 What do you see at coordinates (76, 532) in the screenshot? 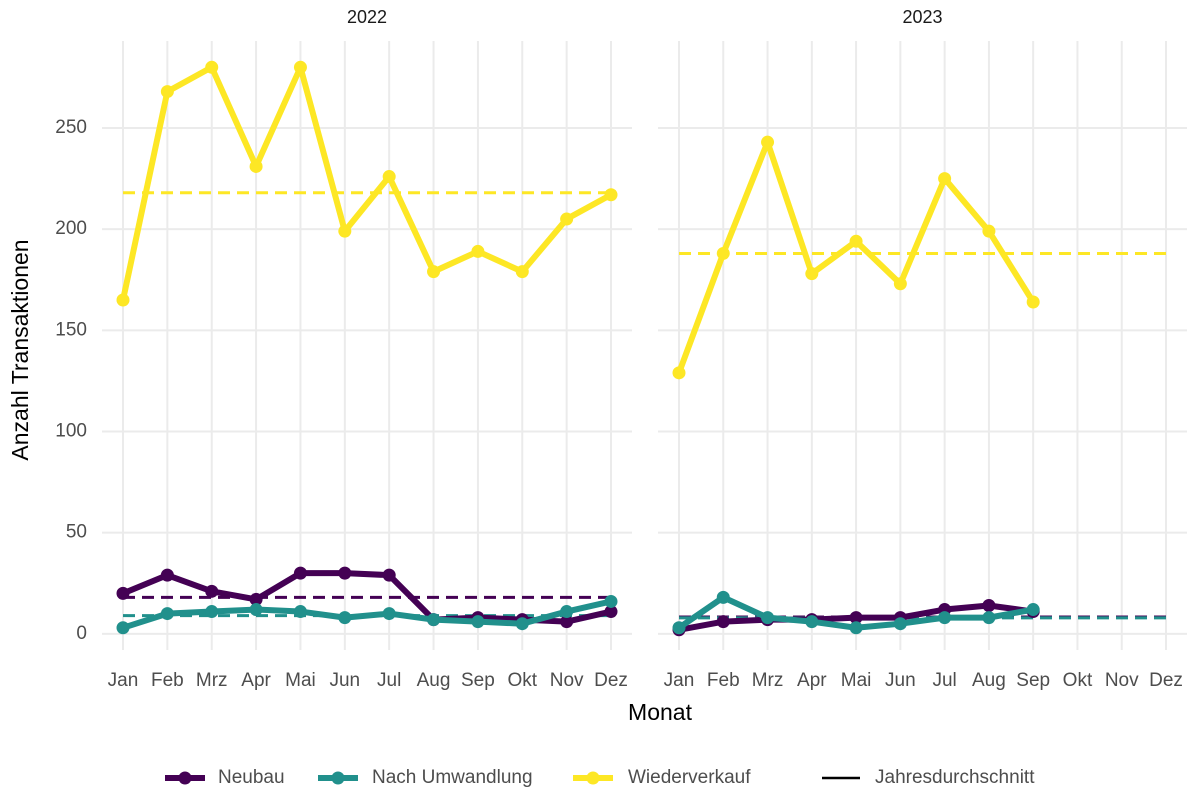
I see `y-tick-label: 50` at bounding box center [76, 532].